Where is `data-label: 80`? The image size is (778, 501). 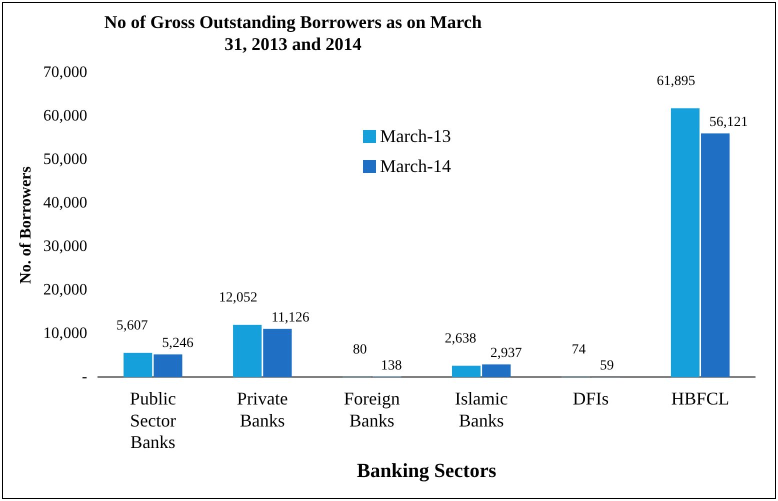 data-label: 80 is located at coordinates (359, 350).